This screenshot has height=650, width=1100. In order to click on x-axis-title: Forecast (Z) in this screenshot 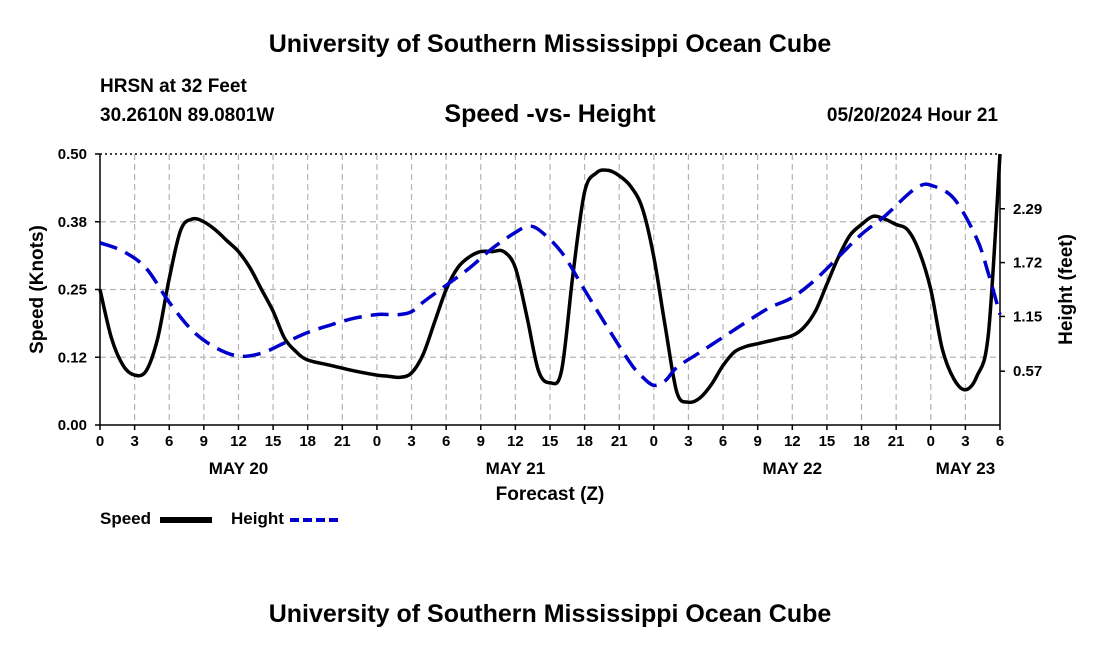, I will do `click(550, 494)`.